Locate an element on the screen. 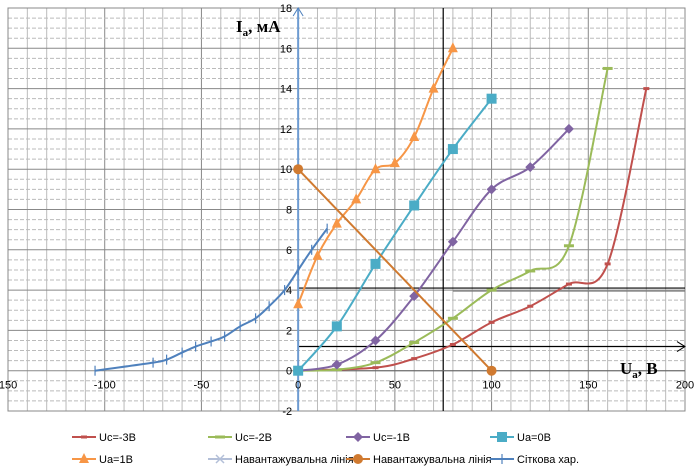  legend-item: Uc=-1B is located at coordinates (378, 438).